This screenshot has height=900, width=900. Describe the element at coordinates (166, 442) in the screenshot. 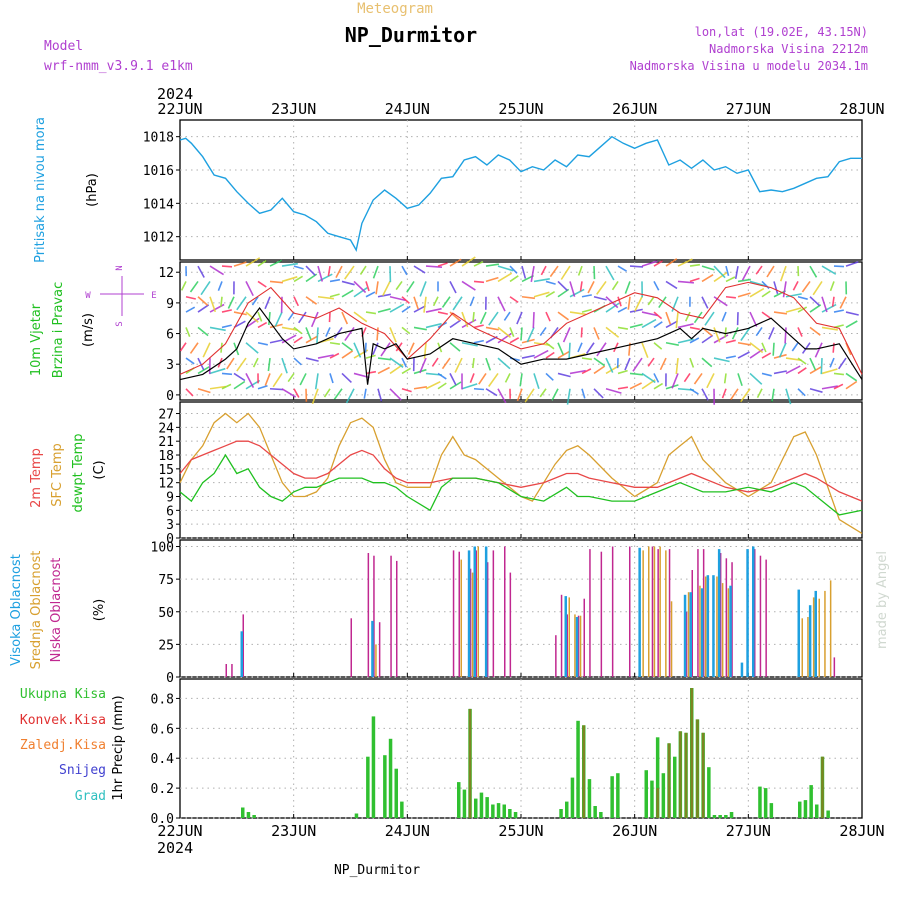

I see `y-tick-label: 21` at that location.